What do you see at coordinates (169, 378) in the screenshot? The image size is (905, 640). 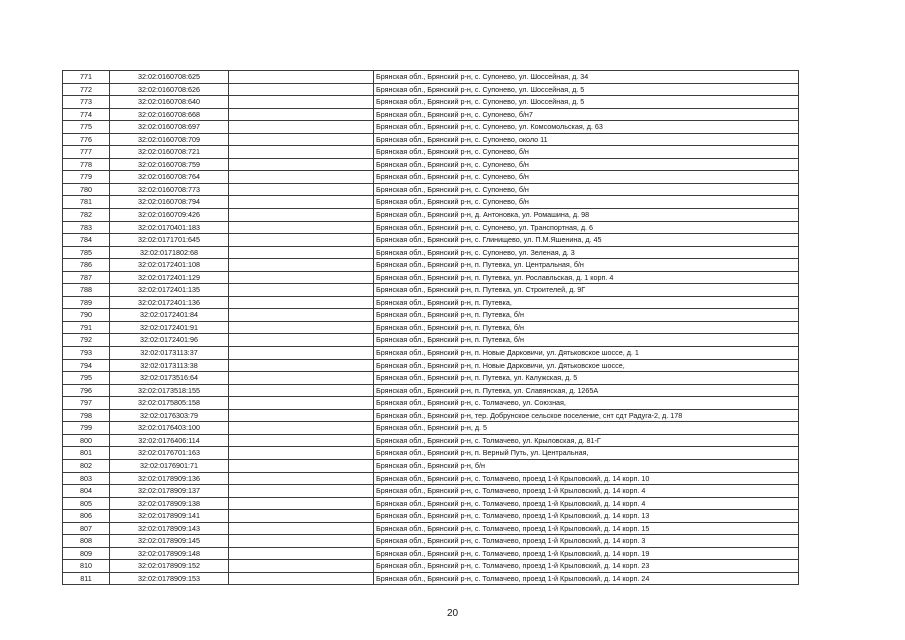 I see `cadastral-number-cell: 32:02:0173516:64` at bounding box center [169, 378].